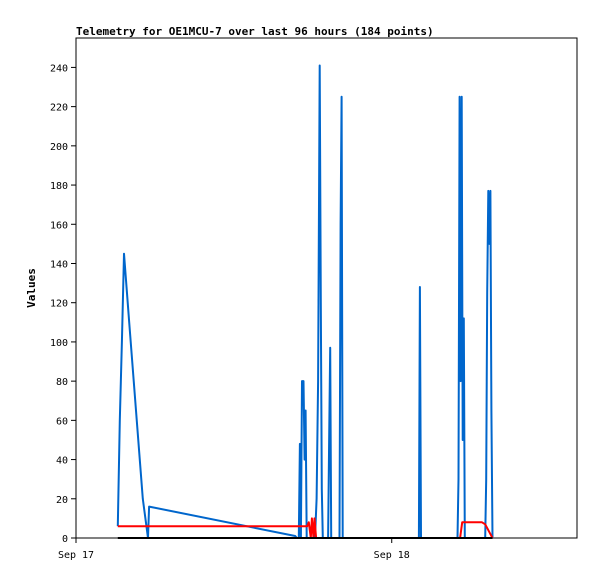 Image resolution: width=597 pixels, height=579 pixels. What do you see at coordinates (65, 539) in the screenshot?
I see `y-tick-label: 0` at bounding box center [65, 539].